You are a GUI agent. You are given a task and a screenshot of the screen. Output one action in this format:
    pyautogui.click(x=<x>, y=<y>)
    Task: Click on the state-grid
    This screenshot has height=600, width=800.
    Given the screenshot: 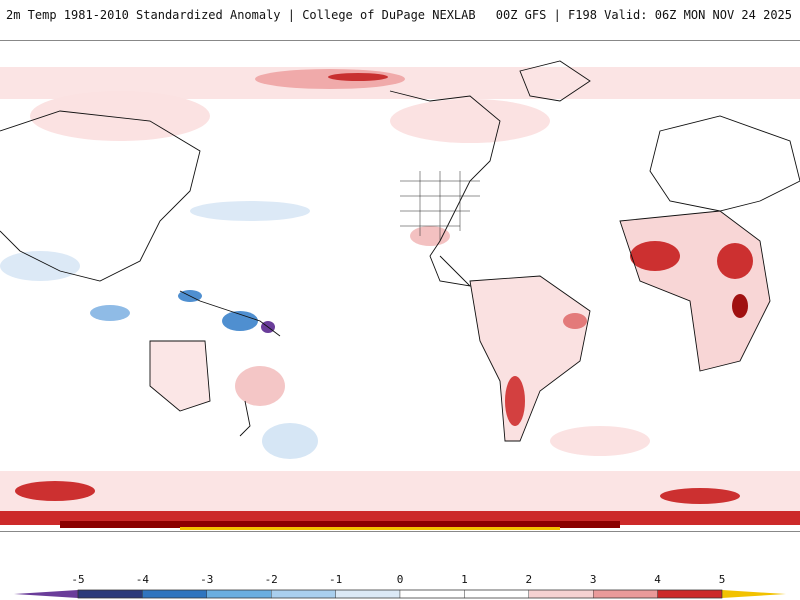 What is the action you would take?
    pyautogui.click(x=440, y=206)
    